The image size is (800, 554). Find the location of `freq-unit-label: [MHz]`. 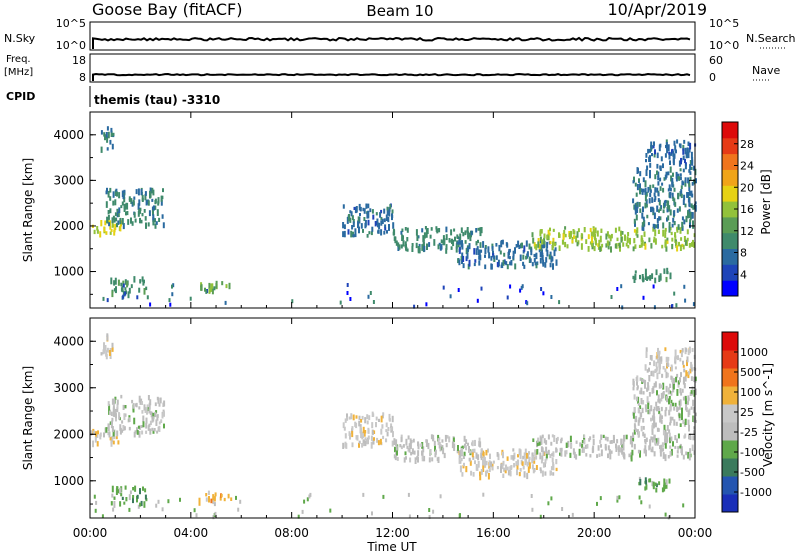

freq-unit-label: [MHz] is located at coordinates (18, 72).